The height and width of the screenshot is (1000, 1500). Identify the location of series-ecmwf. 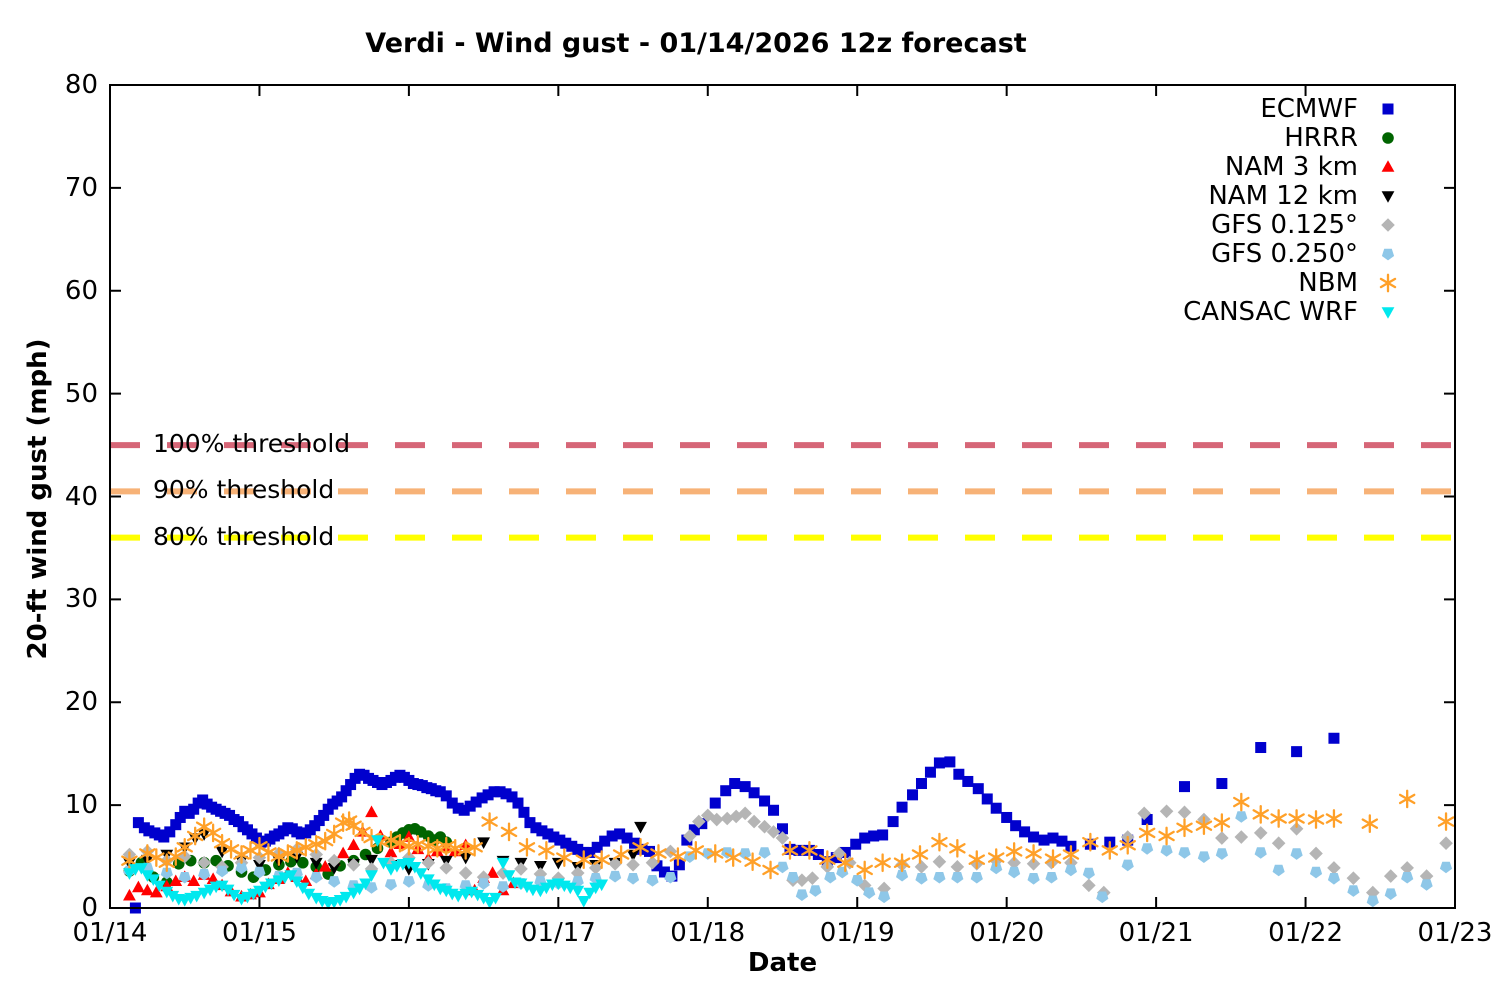
(734, 823).